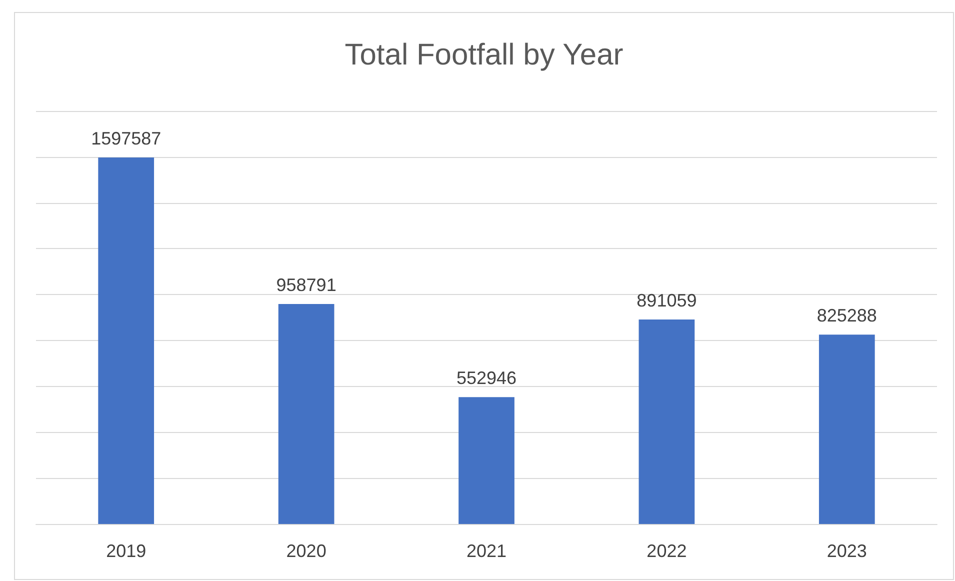 The height and width of the screenshot is (581, 955). What do you see at coordinates (486, 378) in the screenshot?
I see `data-label: 552946` at bounding box center [486, 378].